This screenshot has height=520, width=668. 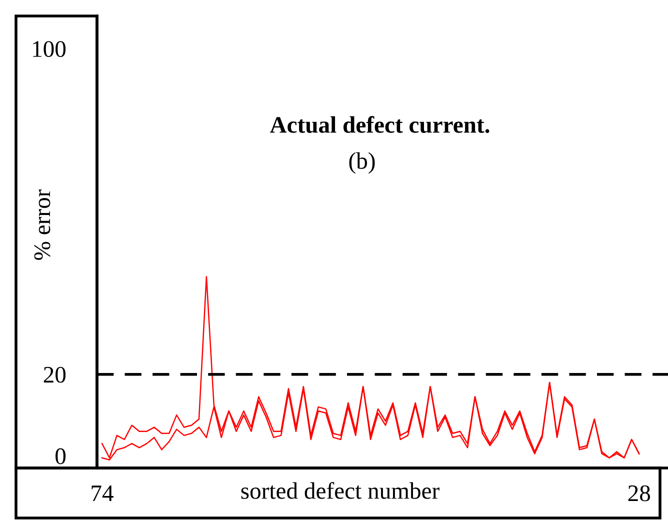 I want to click on y-tick-label: 100, so click(x=49, y=49).